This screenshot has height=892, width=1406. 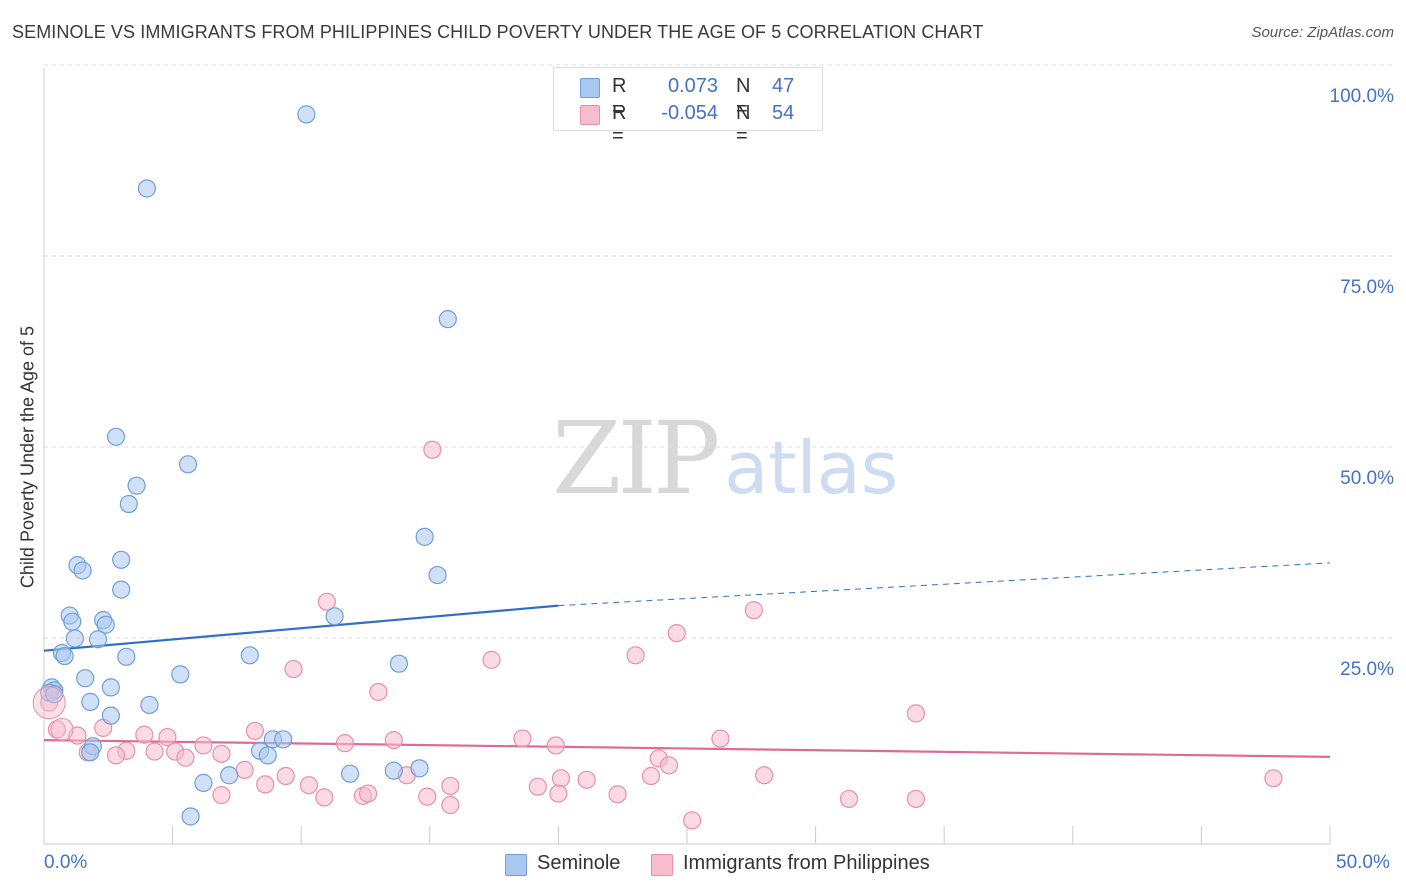 I want to click on r-value: 0.073, so click(x=692, y=86).